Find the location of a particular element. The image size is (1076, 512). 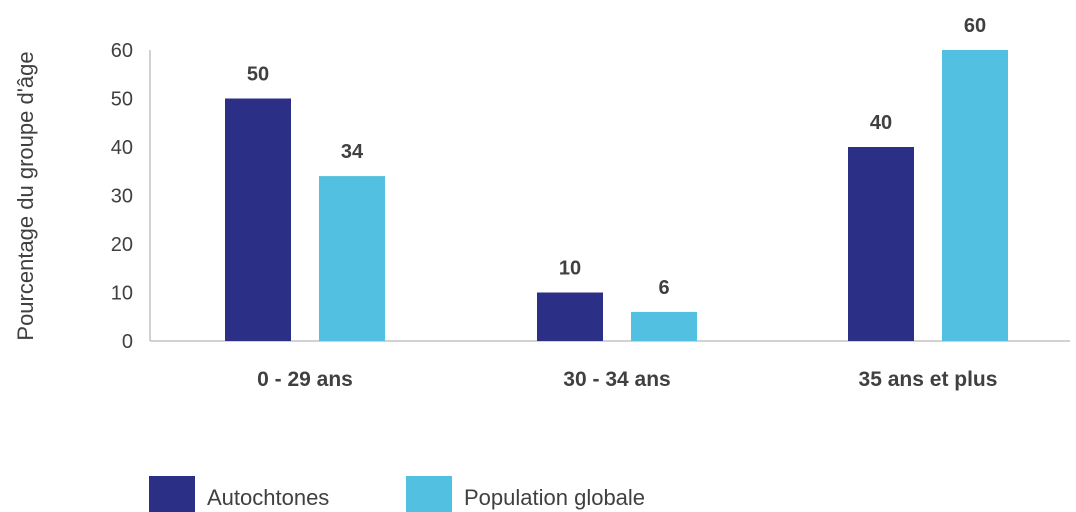

category-labels: 0 - 29 ans 30 - 34 ans 35 ans et plus is located at coordinates (627, 379).